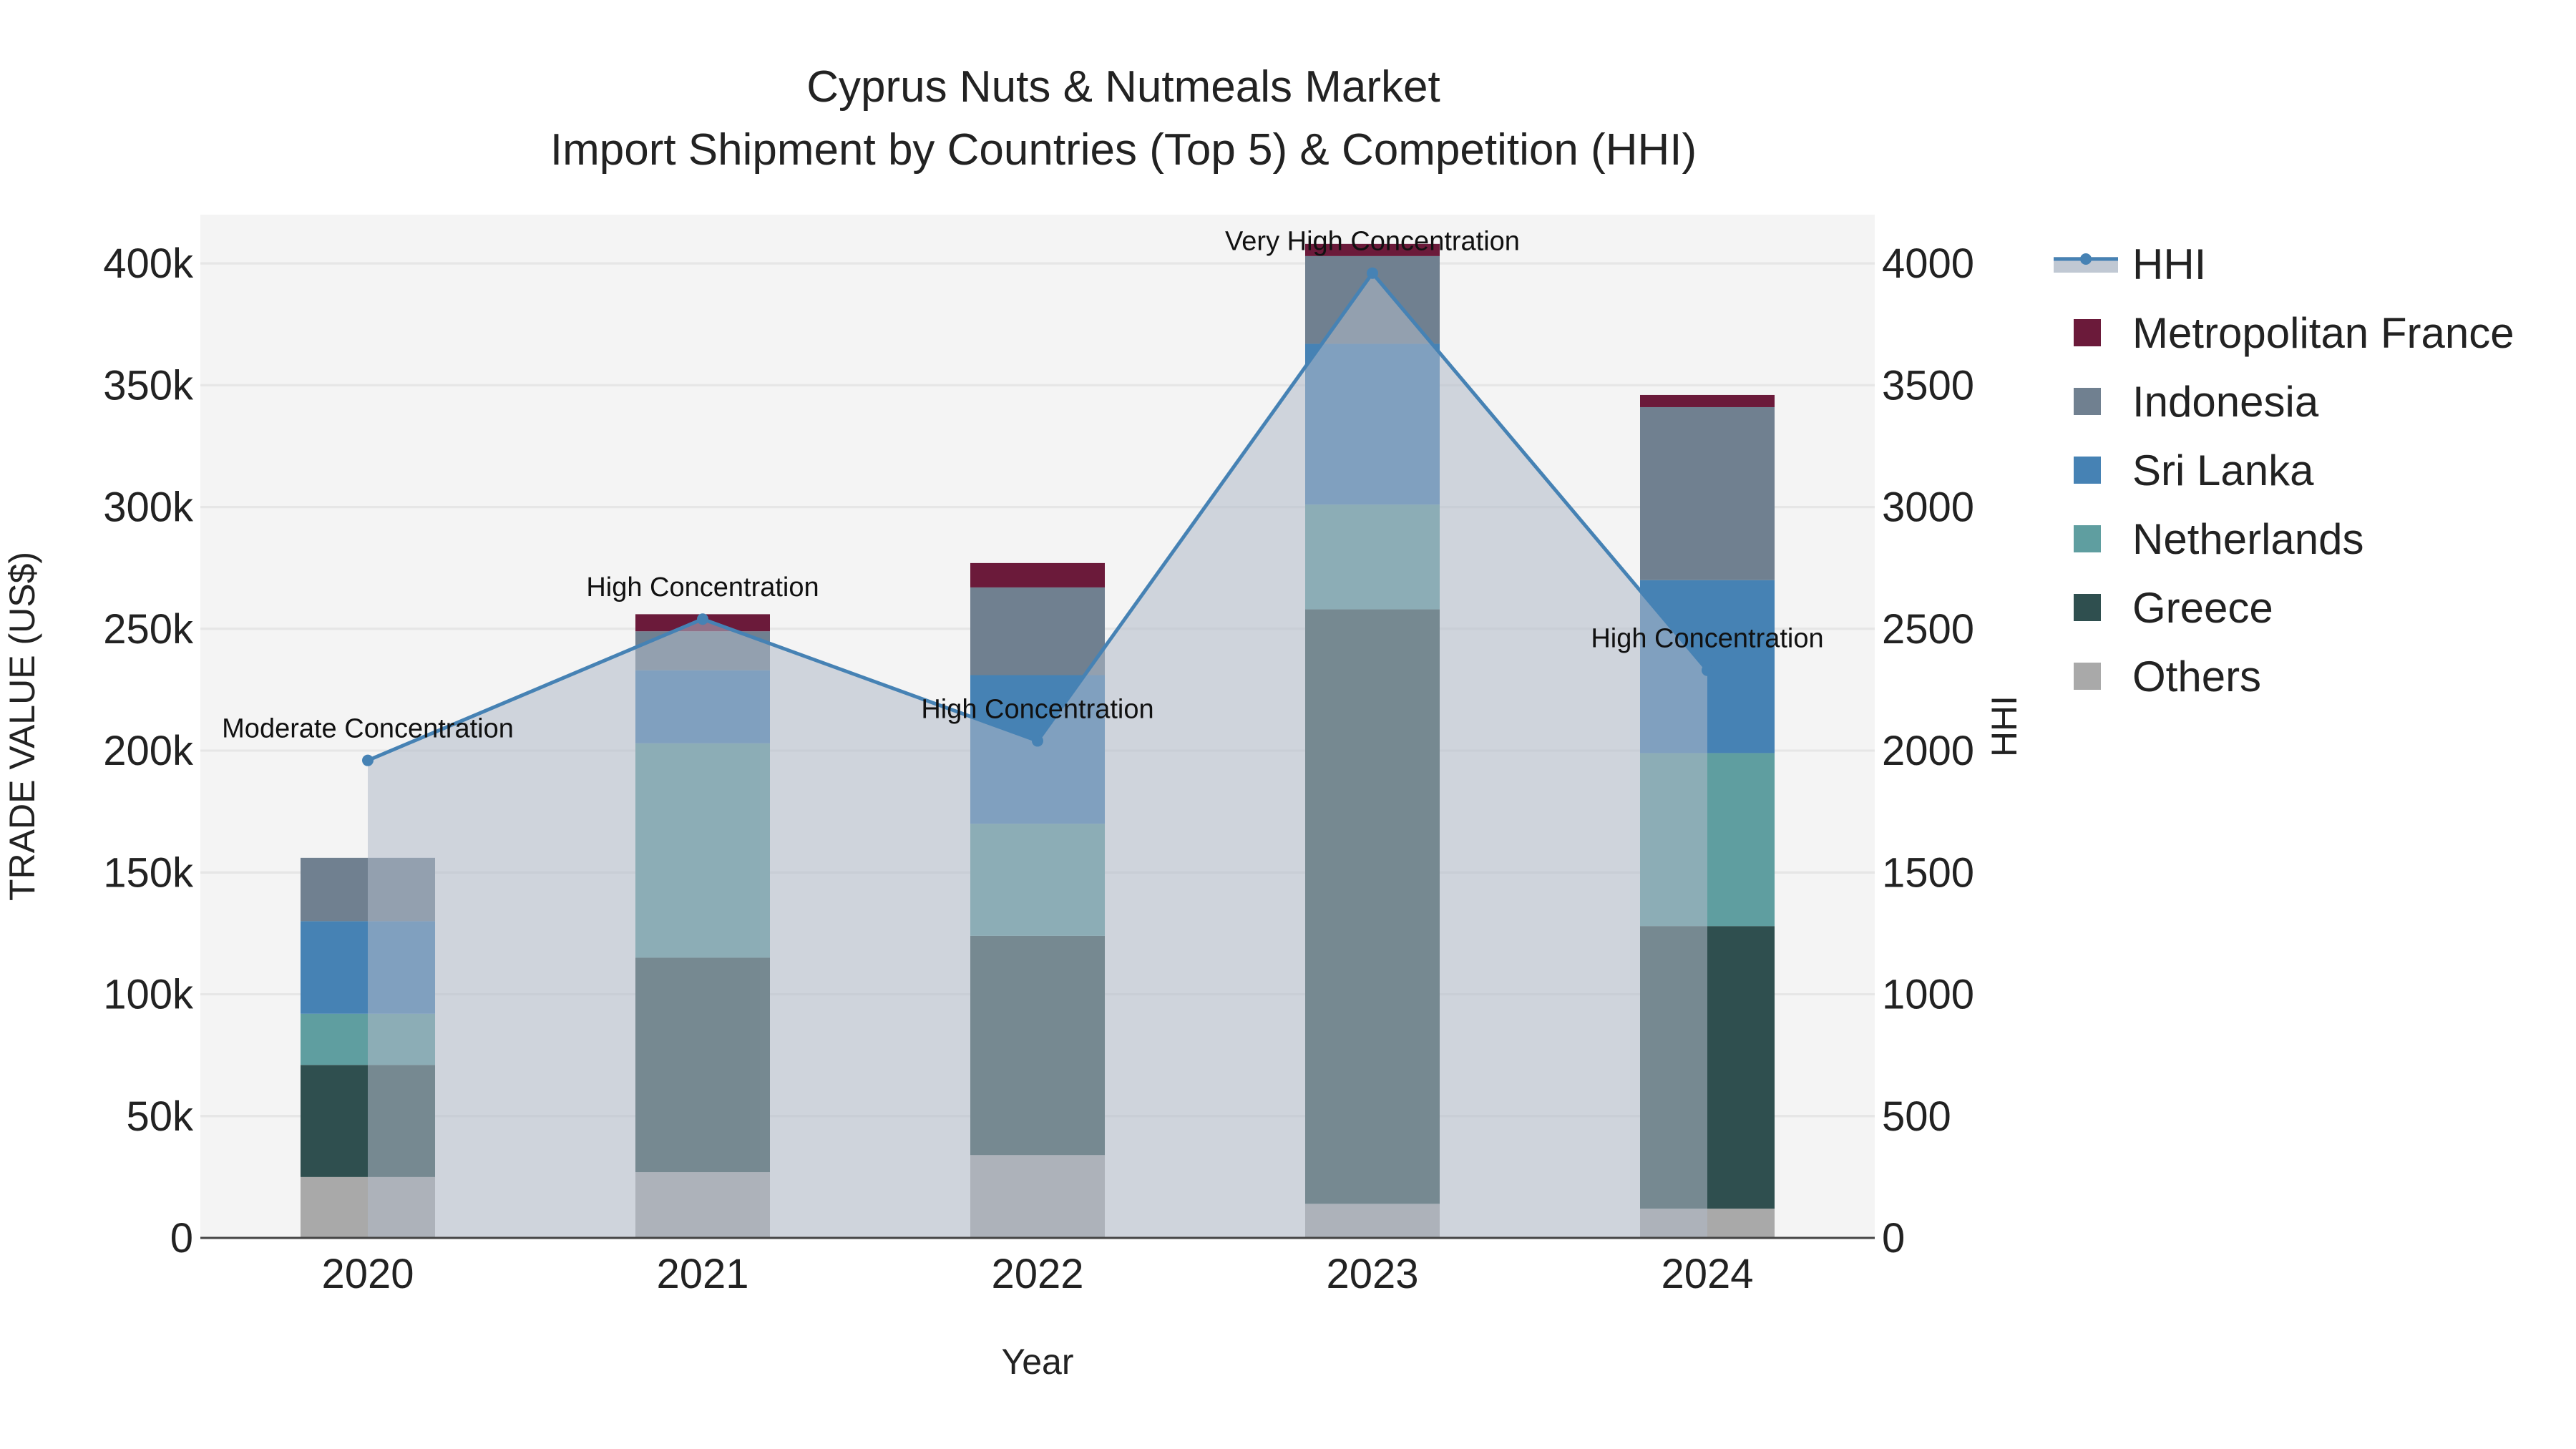 Image resolution: width=2576 pixels, height=1449 pixels. What do you see at coordinates (1916, 1116) in the screenshot?
I see `y2-tick-label: 500` at bounding box center [1916, 1116].